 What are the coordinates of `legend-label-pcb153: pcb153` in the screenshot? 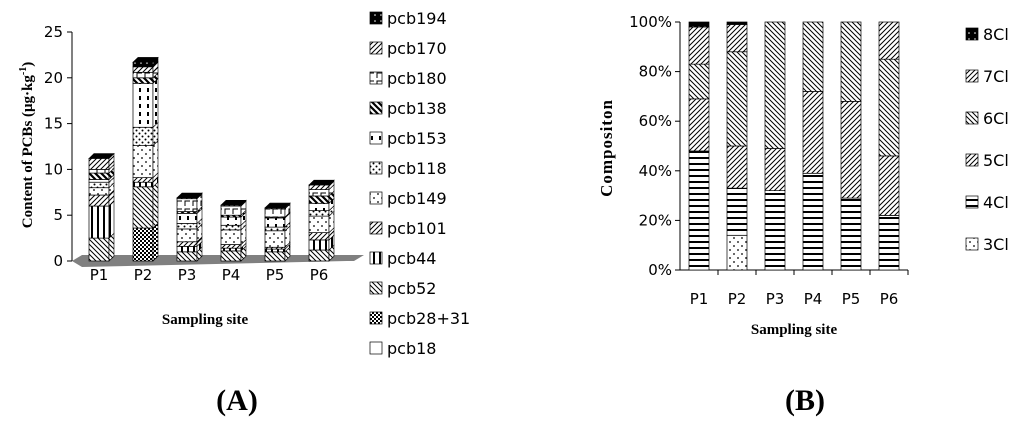 It's located at (417, 138).